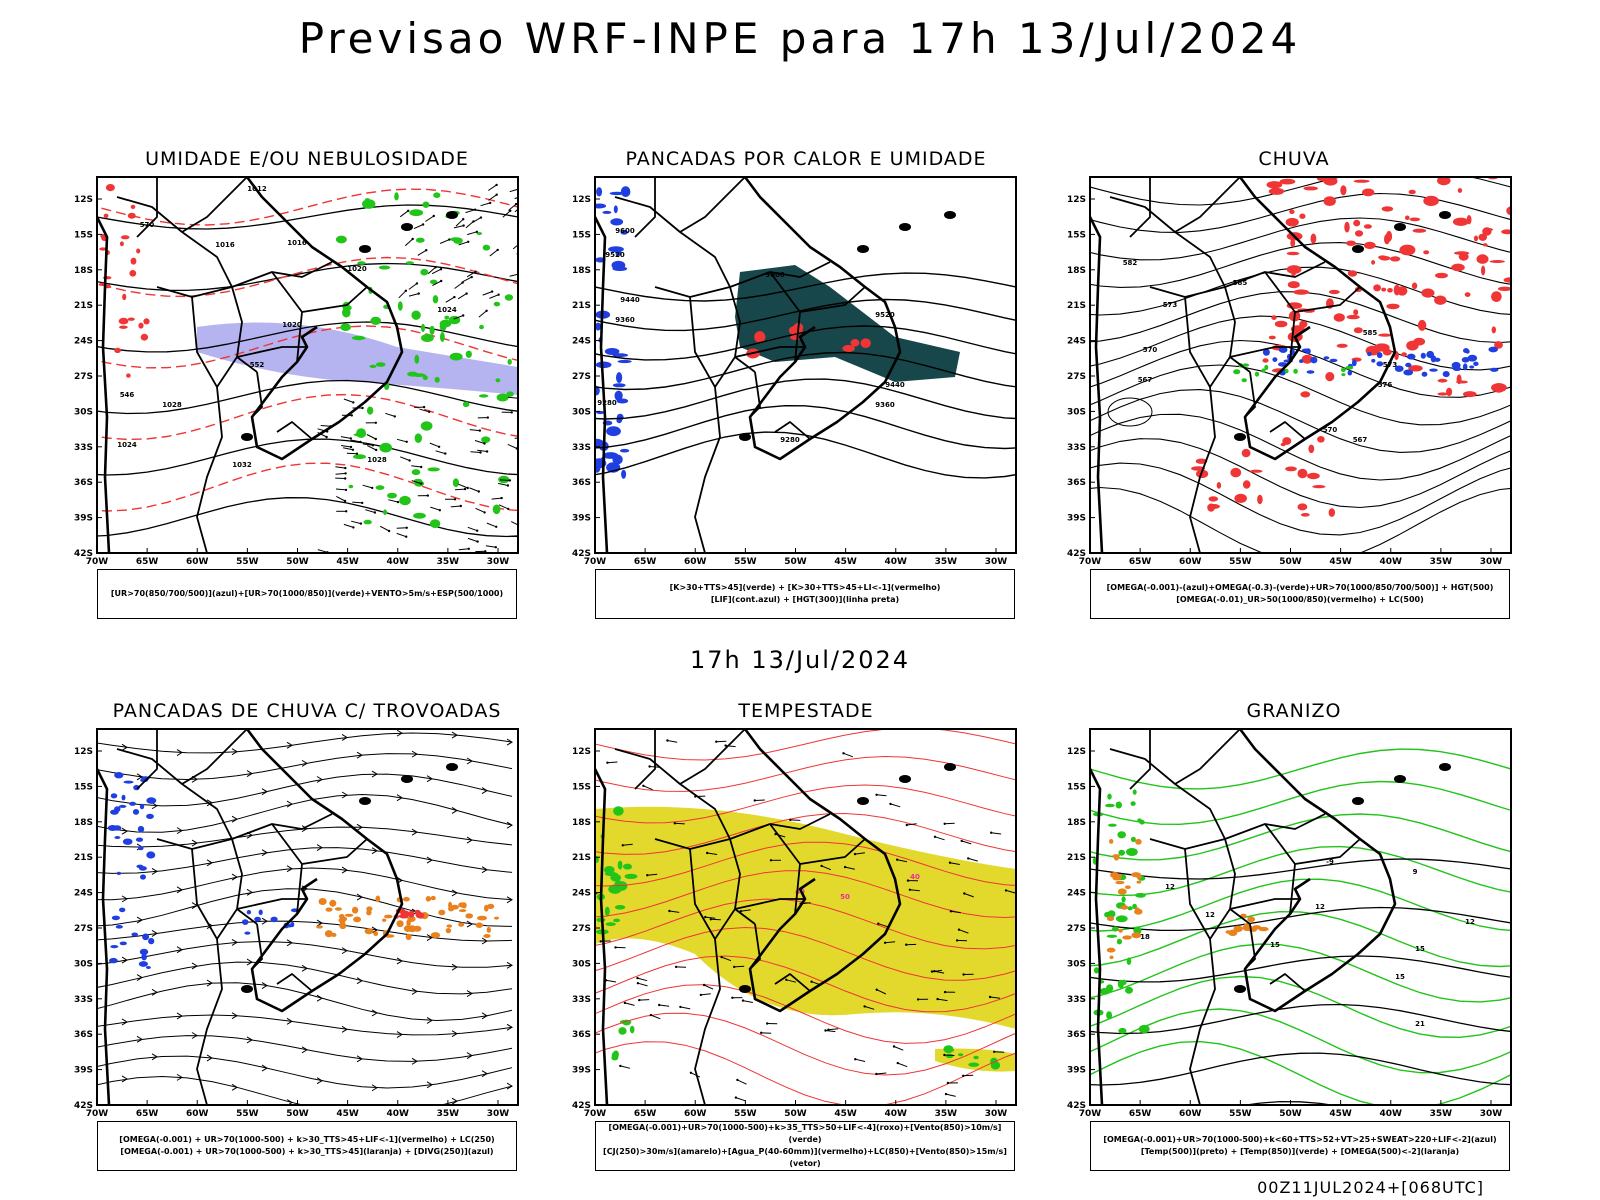 Image resolution: width=1600 pixels, height=1200 pixels. What do you see at coordinates (1420, 1024) in the screenshot?
I see `contour-label: 21` at bounding box center [1420, 1024].